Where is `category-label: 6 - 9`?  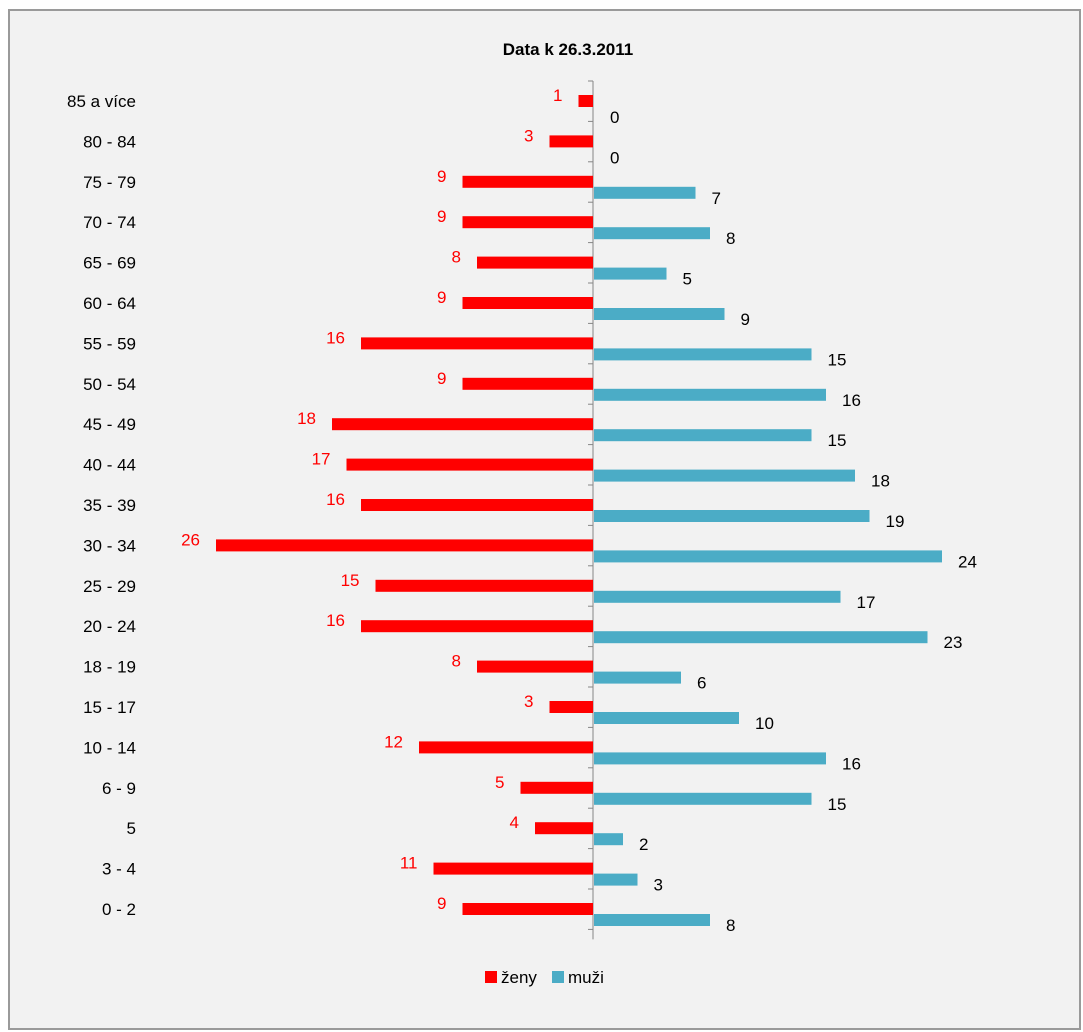
category-label: 6 - 9 is located at coordinates (119, 788).